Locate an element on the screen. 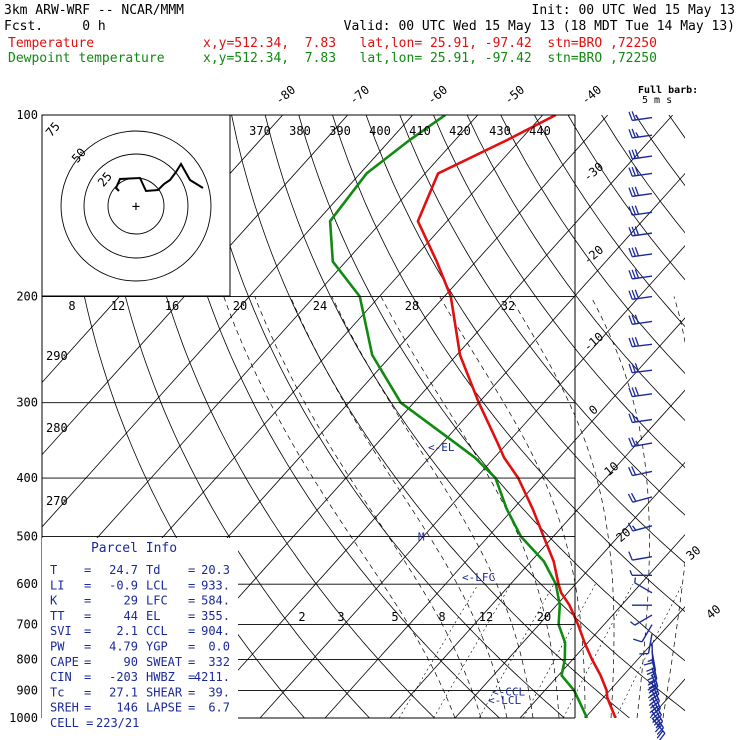 This screenshot has height=740, width=740. parcel-value: -203 is located at coordinates (123, 677).